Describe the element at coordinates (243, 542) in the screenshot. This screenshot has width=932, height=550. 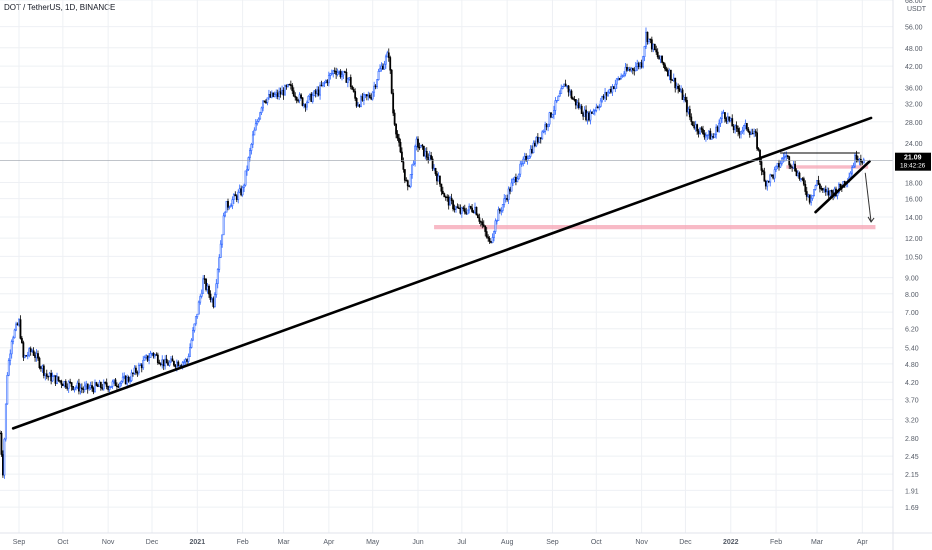
I see `time-tick-label: Feb` at that location.